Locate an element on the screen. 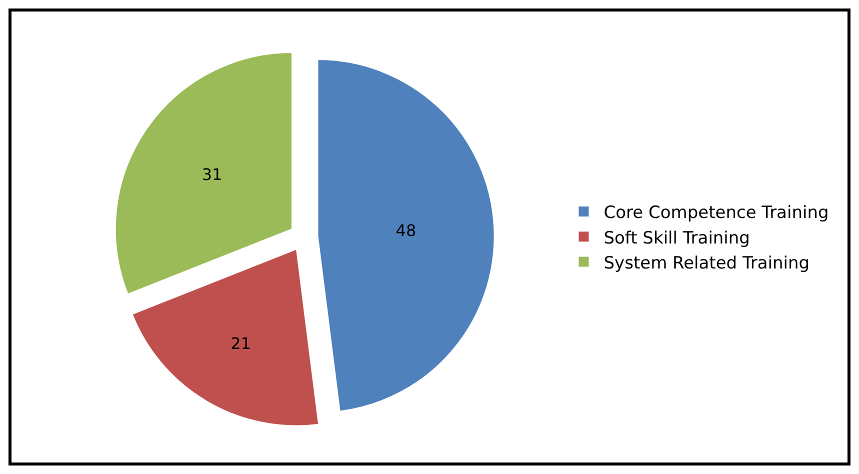  legend-label: Core Competence Training is located at coordinates (716, 213).